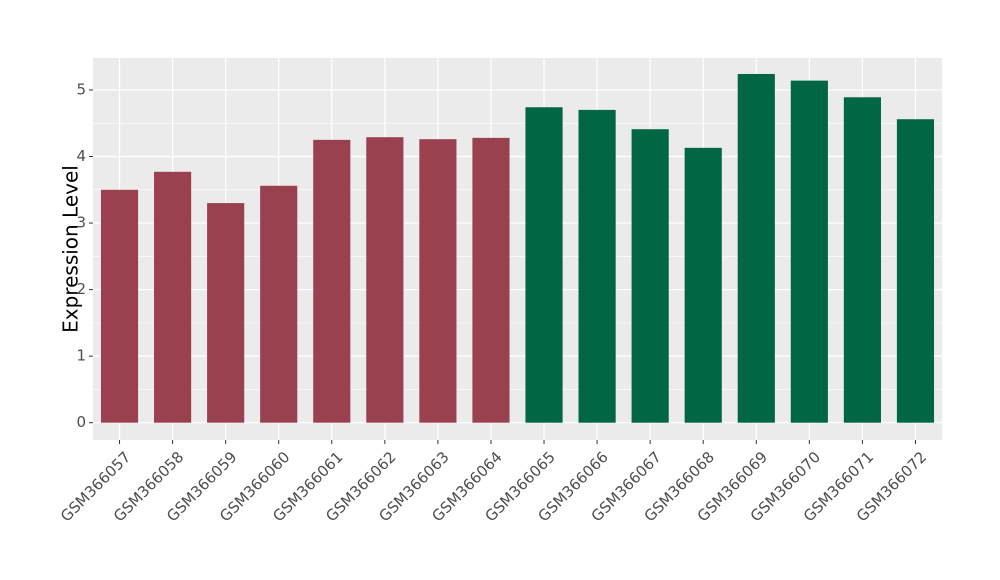 Image resolution: width=1000 pixels, height=580 pixels. Describe the element at coordinates (81, 356) in the screenshot. I see `y-tick-label: 1` at that location.